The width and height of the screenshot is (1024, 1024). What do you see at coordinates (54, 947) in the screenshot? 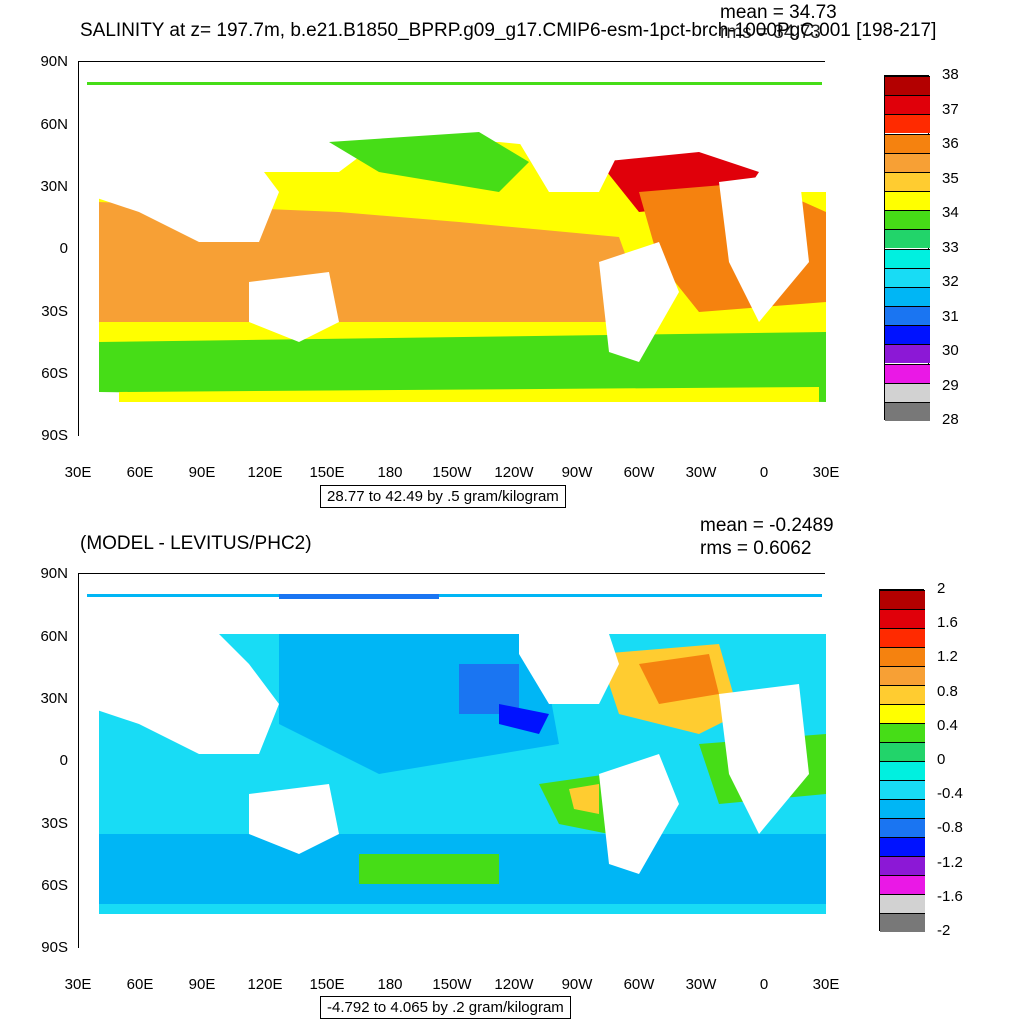
I see `panel-2-lat-tick-90s: 90S` at bounding box center [54, 947].